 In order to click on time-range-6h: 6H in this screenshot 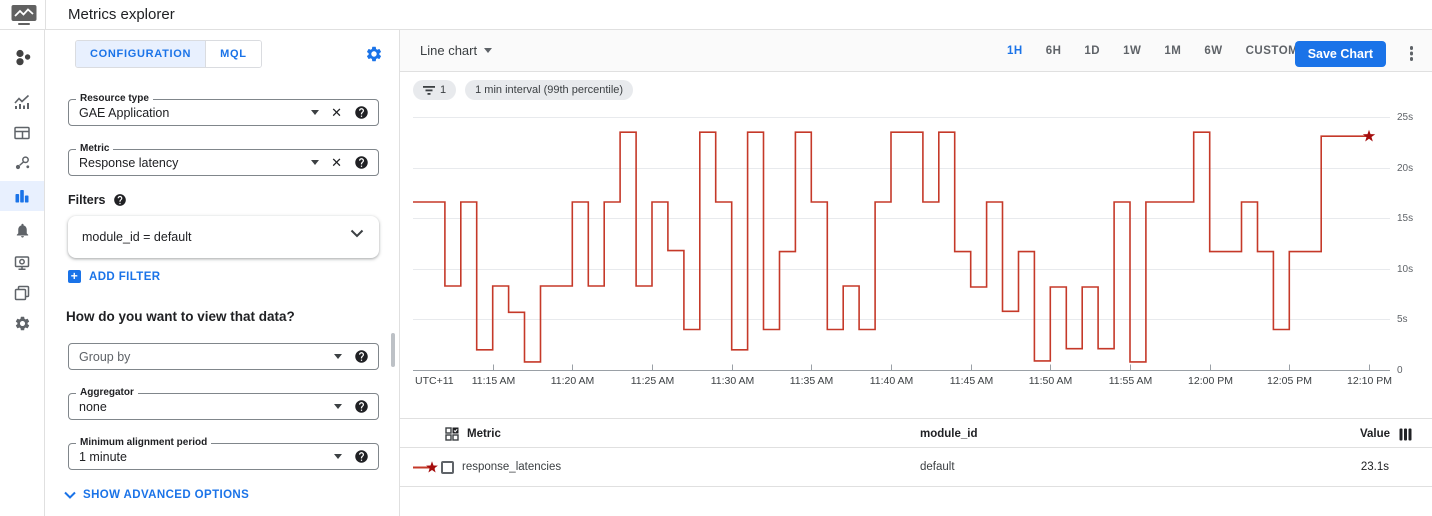, I will do `click(1053, 51)`.